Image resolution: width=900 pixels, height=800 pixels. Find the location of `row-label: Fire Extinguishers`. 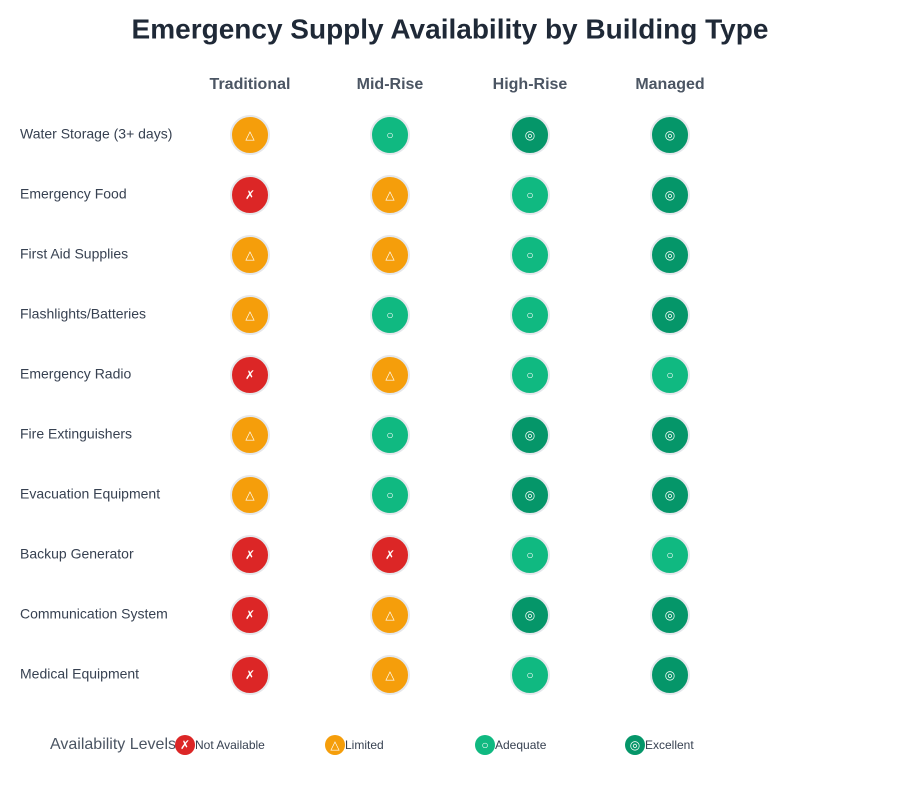

row-label: Fire Extinguishers is located at coordinates (76, 434).